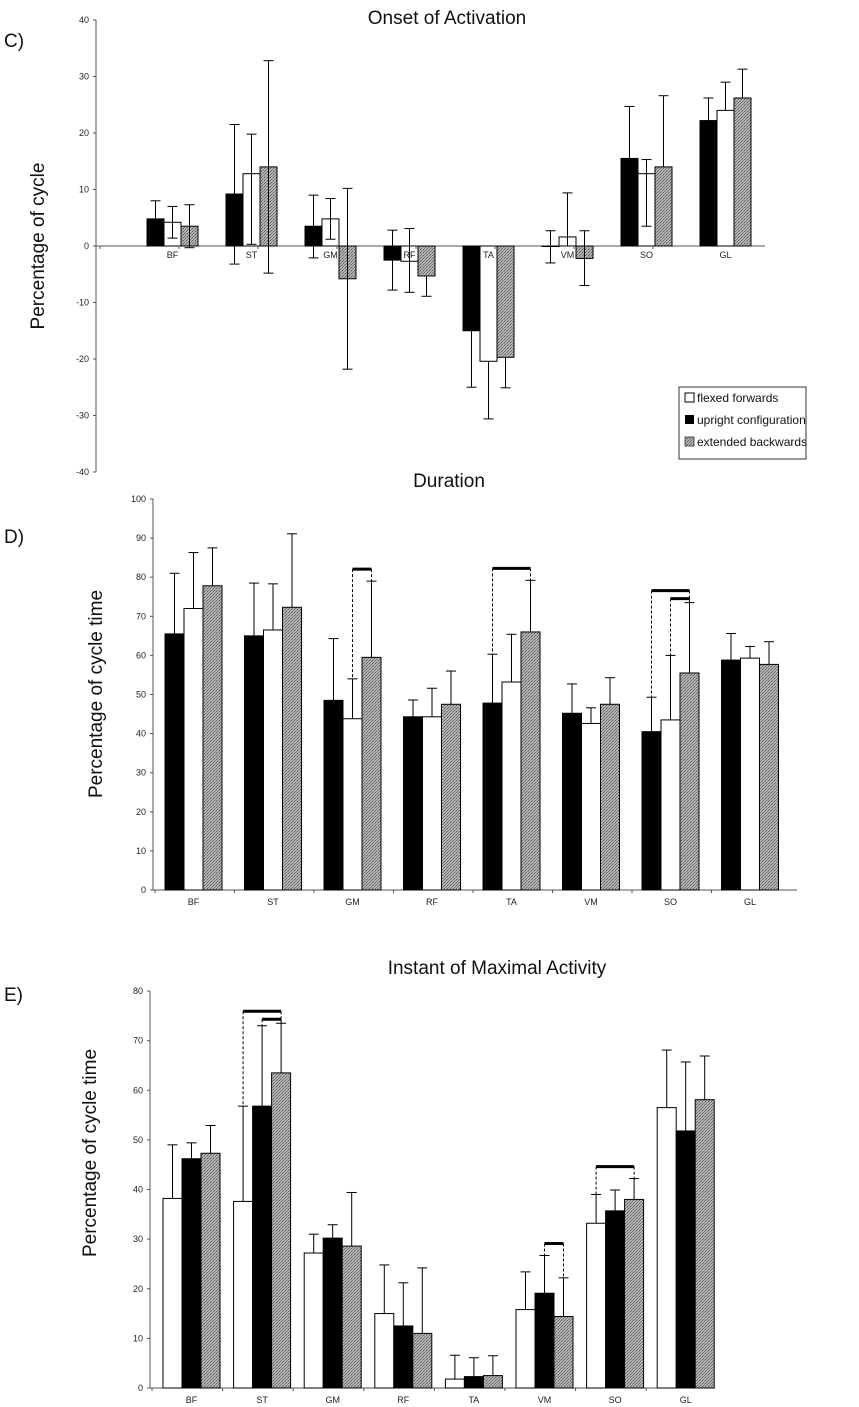 The height and width of the screenshot is (1407, 859). I want to click on y-tick-label-e: 60, so click(138, 1090).